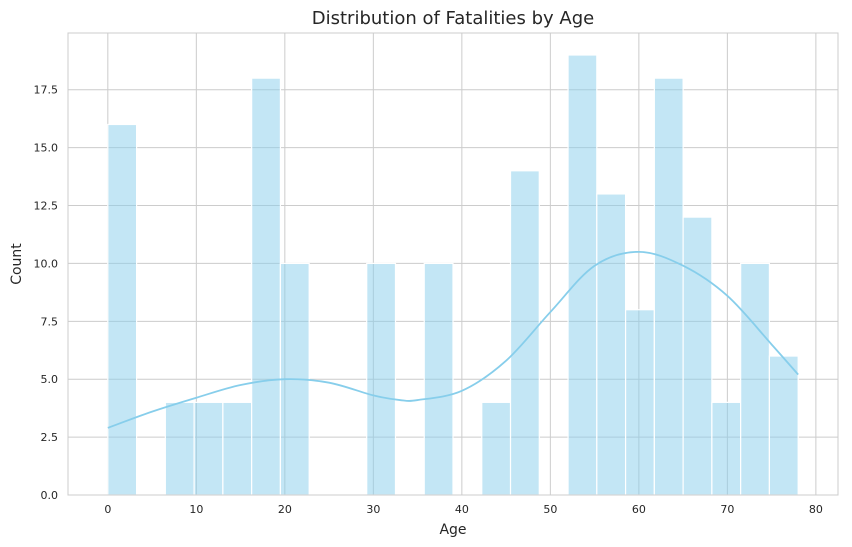  I want to click on y-tick-label-5: 12.5, so click(46, 206).